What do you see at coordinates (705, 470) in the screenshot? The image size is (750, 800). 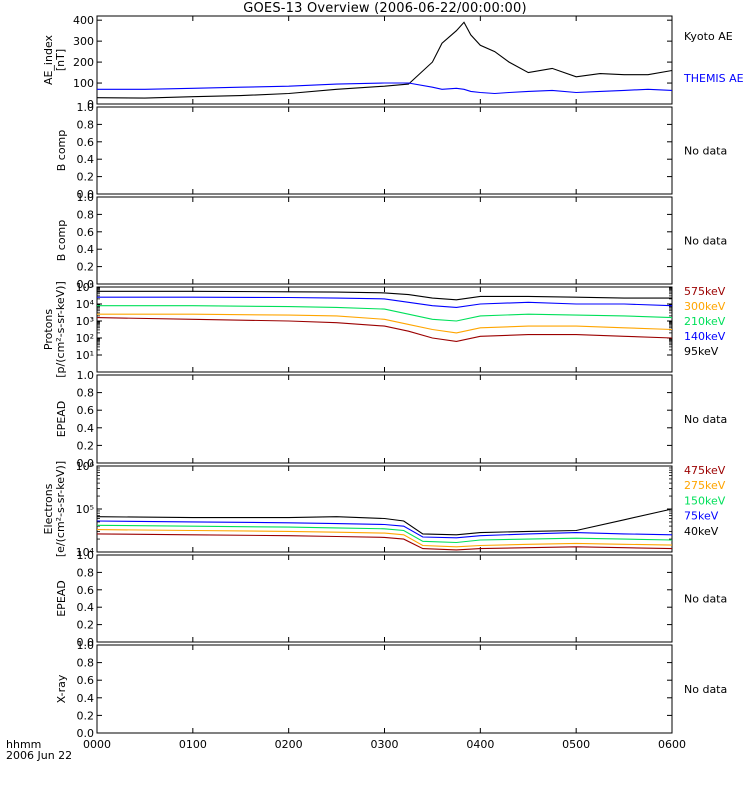 I see `legend-entry: 475keV` at bounding box center [705, 470].